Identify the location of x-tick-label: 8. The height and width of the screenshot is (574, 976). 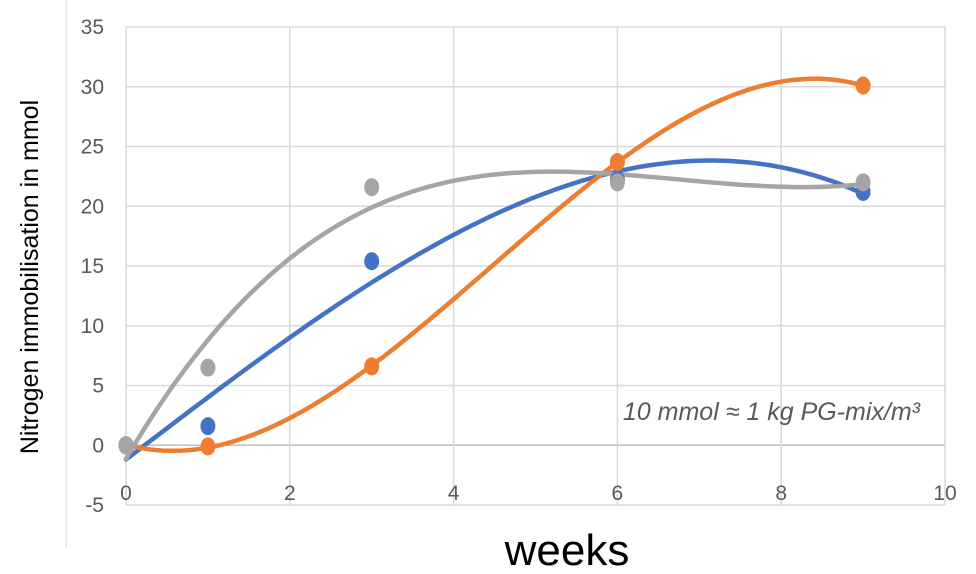
(781, 493).